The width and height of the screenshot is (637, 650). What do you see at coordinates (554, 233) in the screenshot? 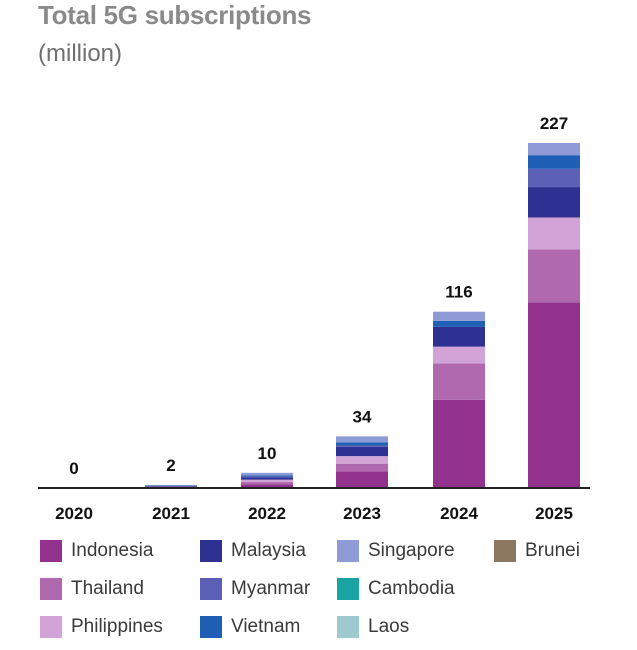
I see `bar-segment-philippines-2025` at bounding box center [554, 233].